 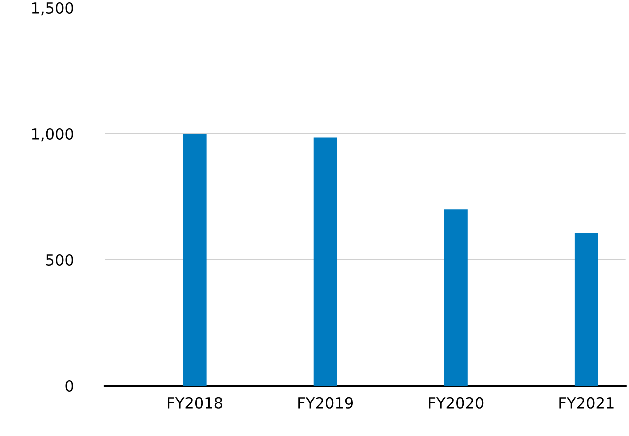 I want to click on y-tick-label: 500, so click(x=60, y=260).